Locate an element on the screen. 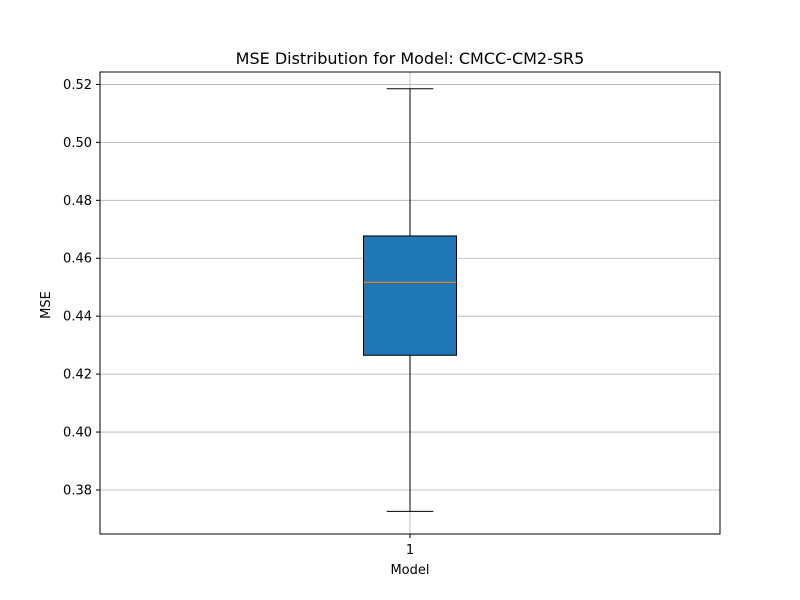  y-tick-label: 0.48 is located at coordinates (77, 201).